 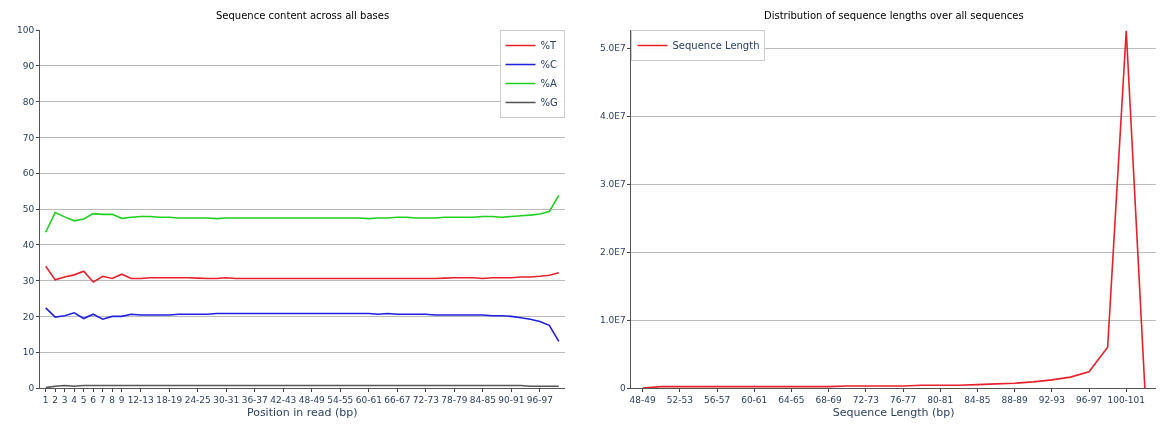 What do you see at coordinates (903, 399) in the screenshot?
I see `x-tick-label: 76-77` at bounding box center [903, 399].